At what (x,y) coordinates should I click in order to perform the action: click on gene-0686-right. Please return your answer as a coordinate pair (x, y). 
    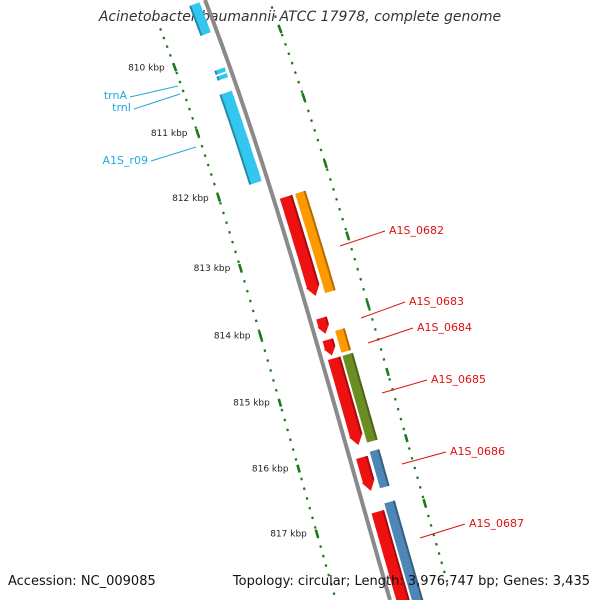
    Looking at the image, I should click on (379, 469).